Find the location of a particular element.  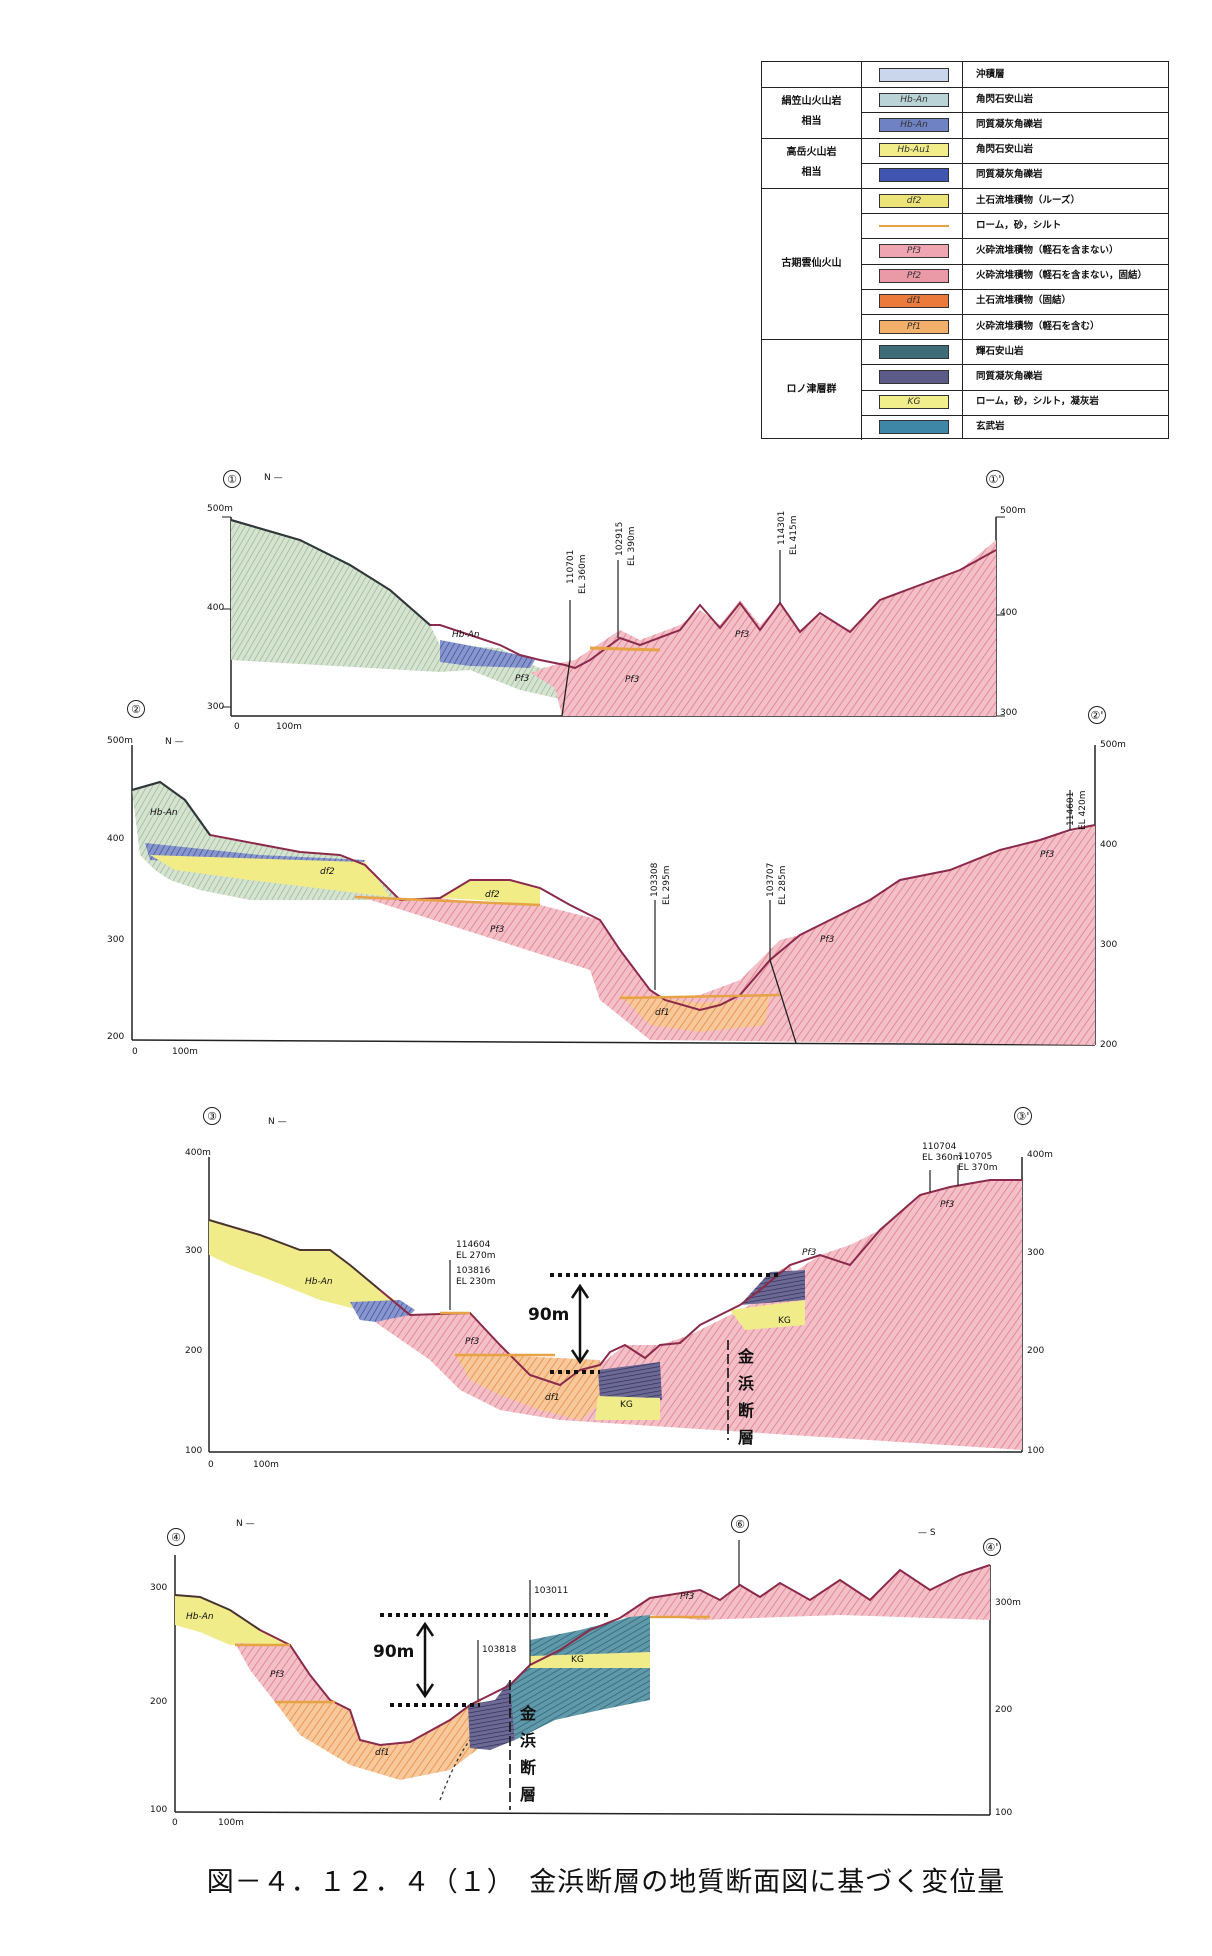

unit-label: df1 is located at coordinates (552, 1398).